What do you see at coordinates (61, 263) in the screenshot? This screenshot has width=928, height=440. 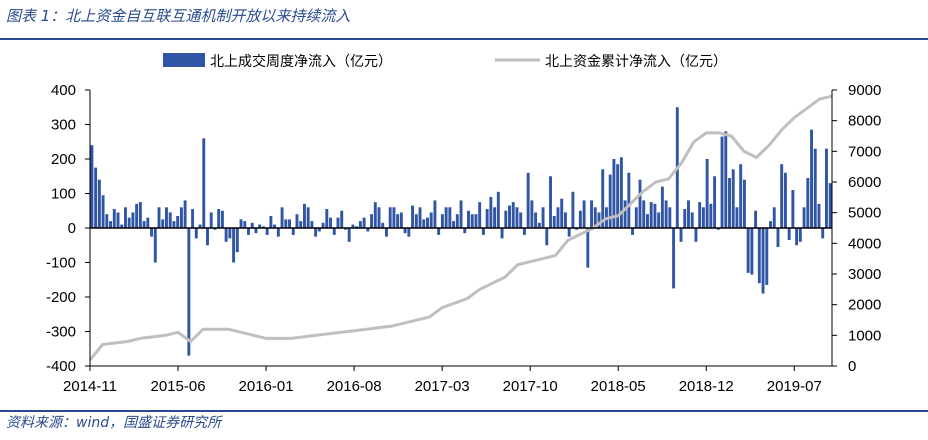 I see `y-left-tick-label: -100` at bounding box center [61, 263].